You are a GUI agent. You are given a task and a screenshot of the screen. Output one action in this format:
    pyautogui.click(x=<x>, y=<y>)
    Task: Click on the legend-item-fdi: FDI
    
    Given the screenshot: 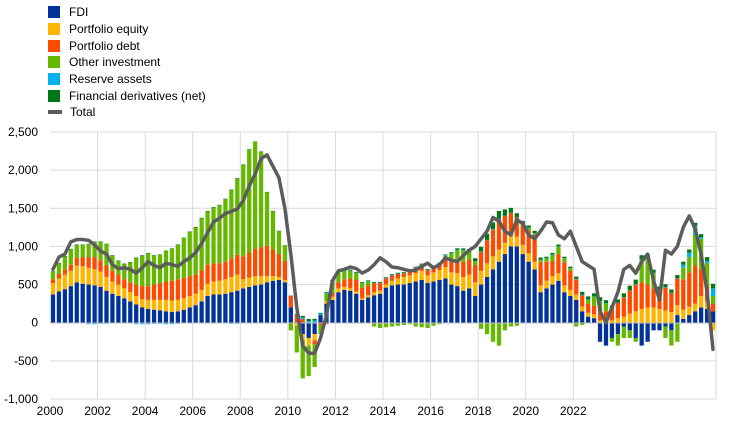 What is the action you would take?
    pyautogui.click(x=127, y=12)
    